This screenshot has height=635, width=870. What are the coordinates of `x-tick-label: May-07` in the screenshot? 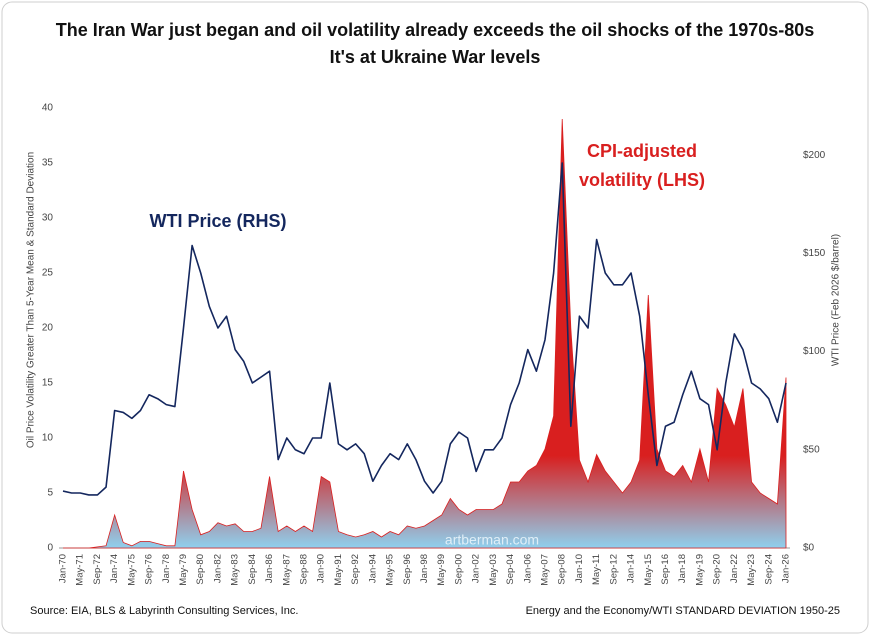 It's located at (545, 570).